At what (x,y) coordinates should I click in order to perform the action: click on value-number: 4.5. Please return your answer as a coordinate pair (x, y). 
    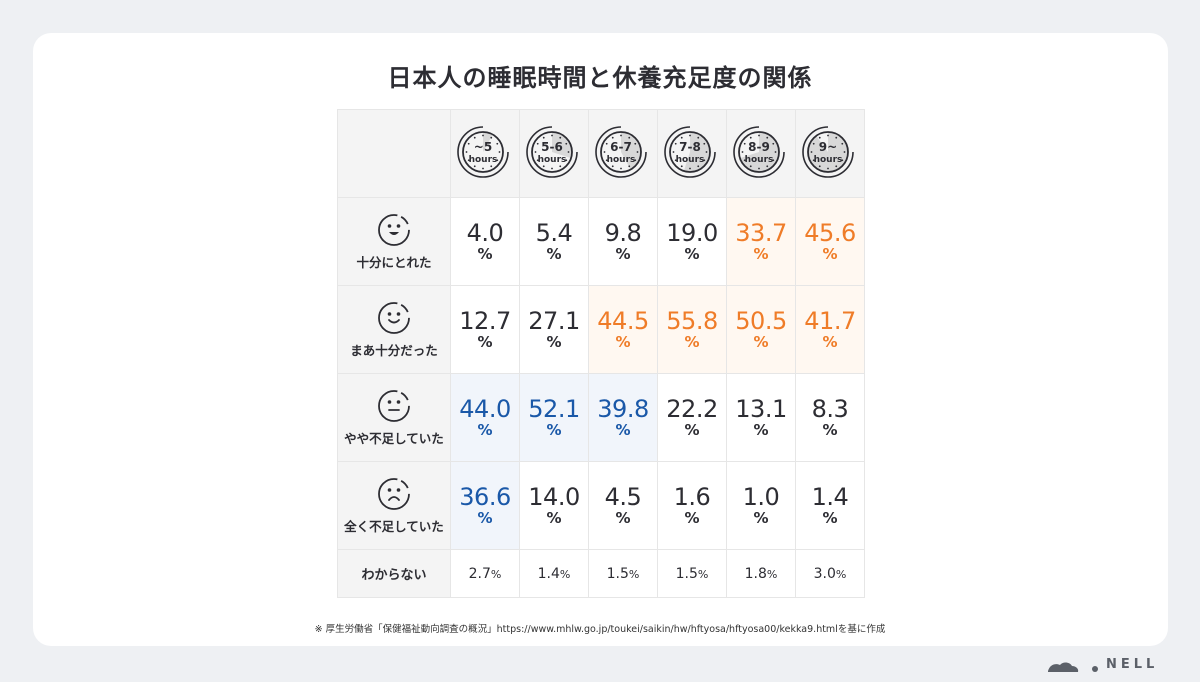
    Looking at the image, I should click on (623, 497).